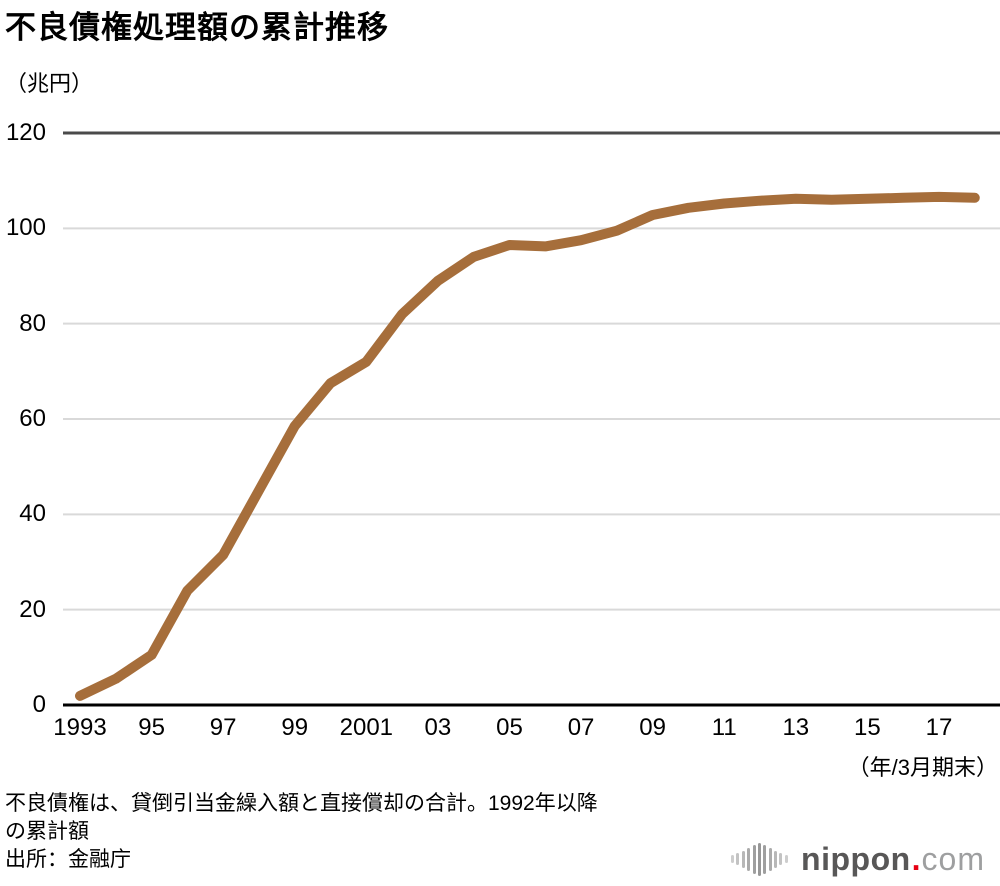  What do you see at coordinates (509, 727) in the screenshot?
I see `x-tick-label: 05` at bounding box center [509, 727].